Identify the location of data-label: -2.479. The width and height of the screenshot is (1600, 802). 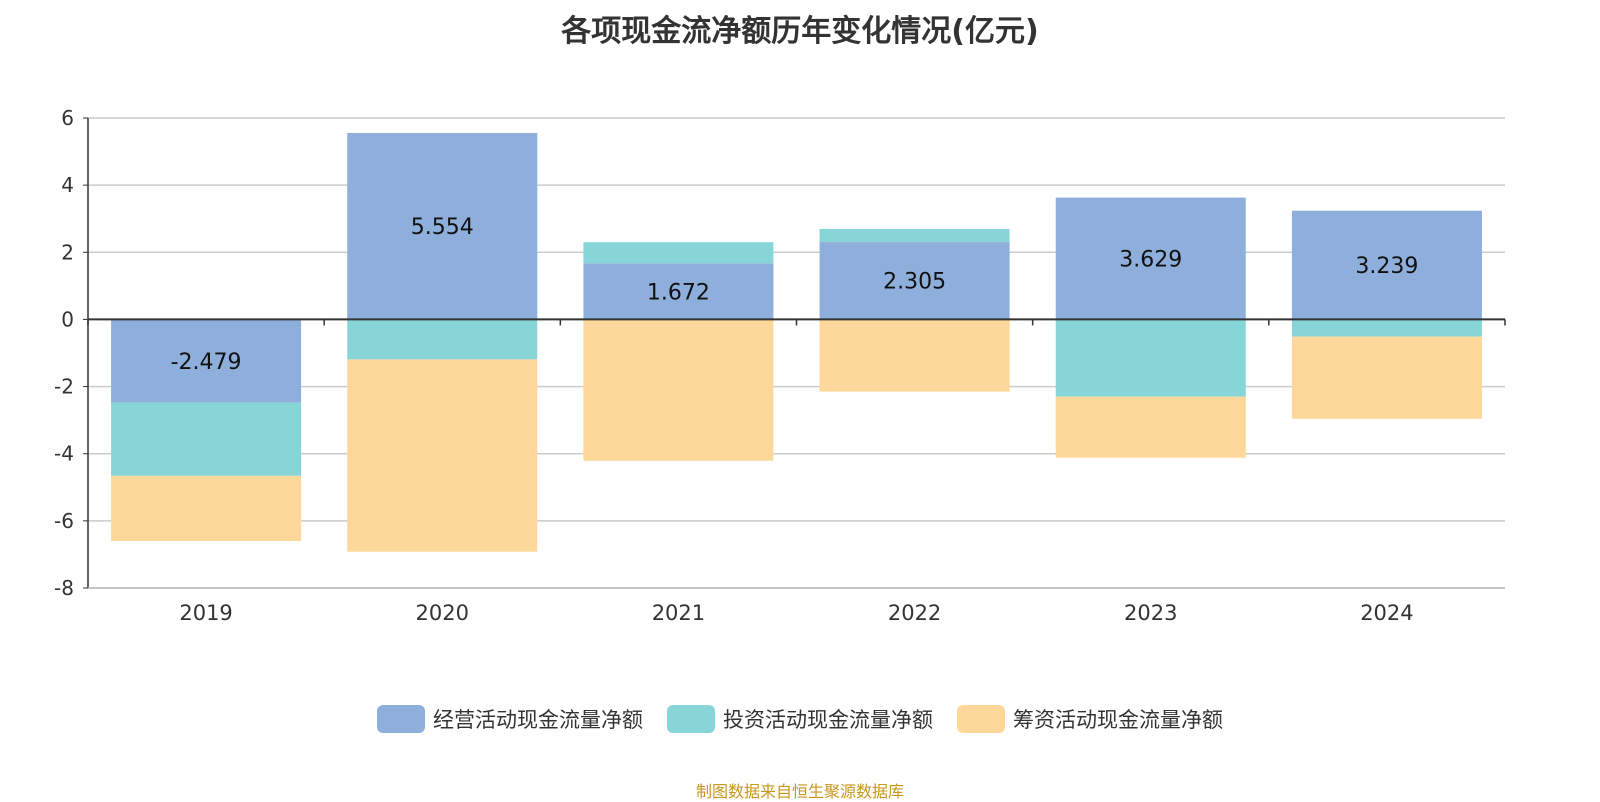
(206, 362).